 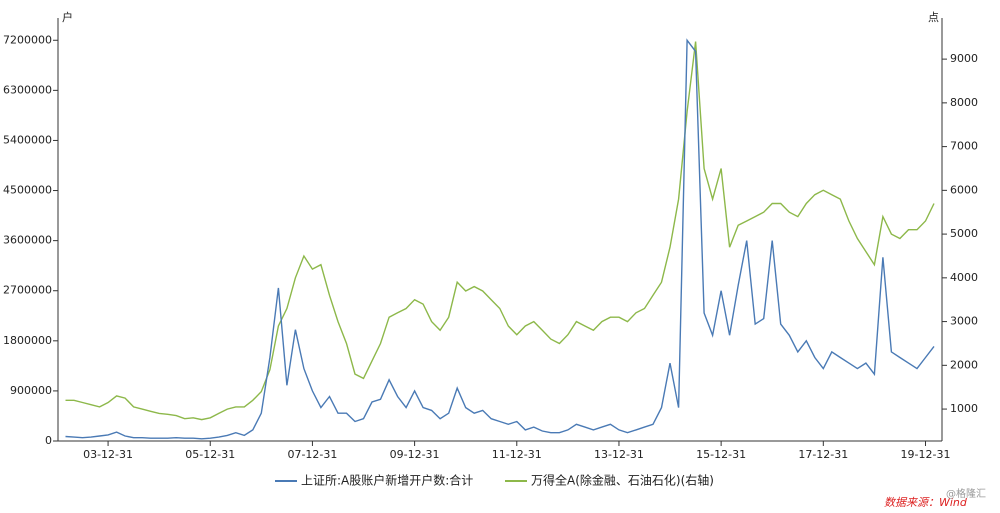 What do you see at coordinates (964, 102) in the screenshot?
I see `y2-tick-label: 8000` at bounding box center [964, 102].